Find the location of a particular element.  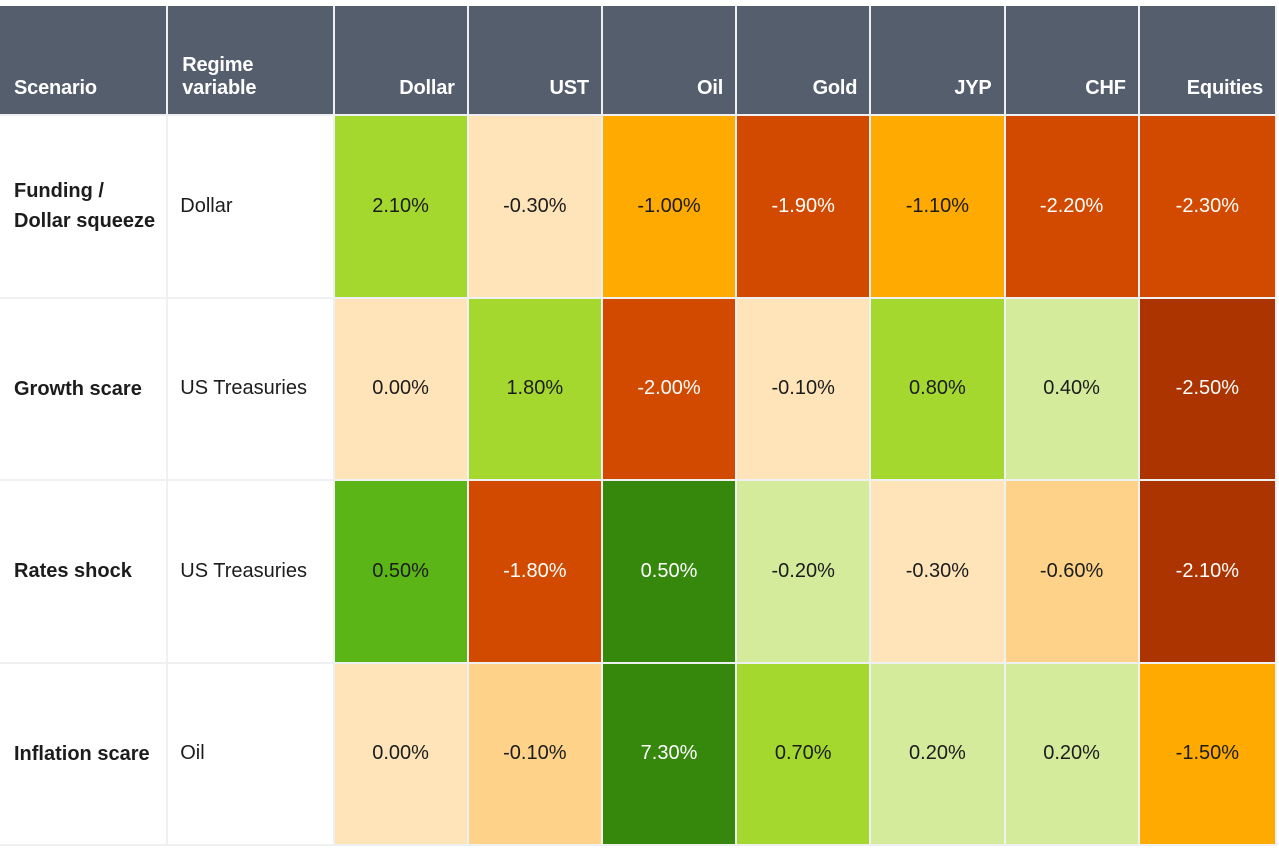

scenario-label: Inflation scare is located at coordinates (84, 754).